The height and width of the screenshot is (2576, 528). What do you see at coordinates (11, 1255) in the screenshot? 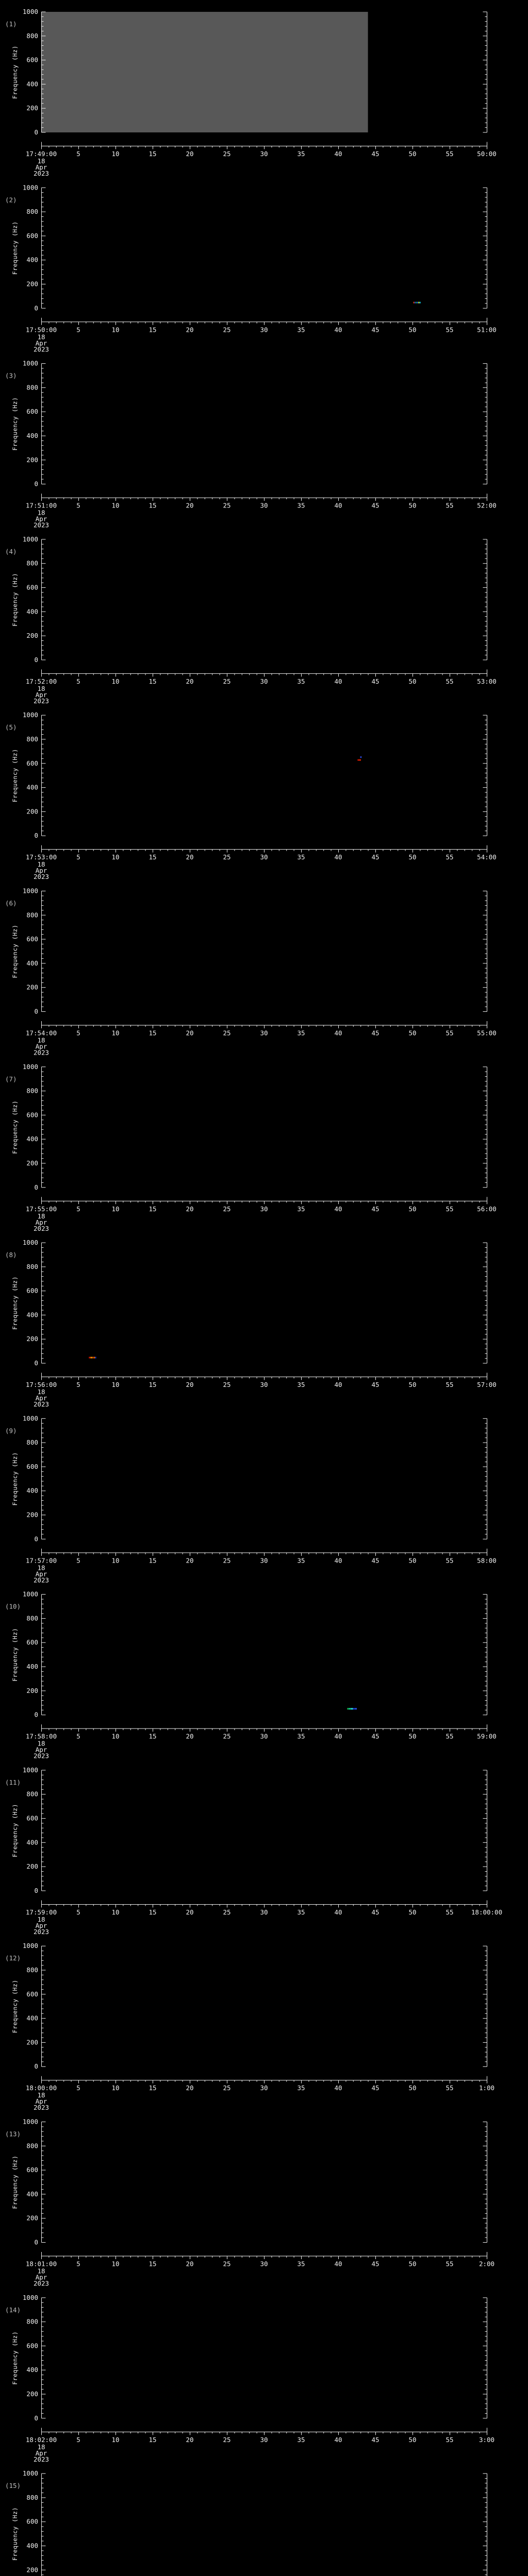
I see `panel-number-label: (8)` at bounding box center [11, 1255].